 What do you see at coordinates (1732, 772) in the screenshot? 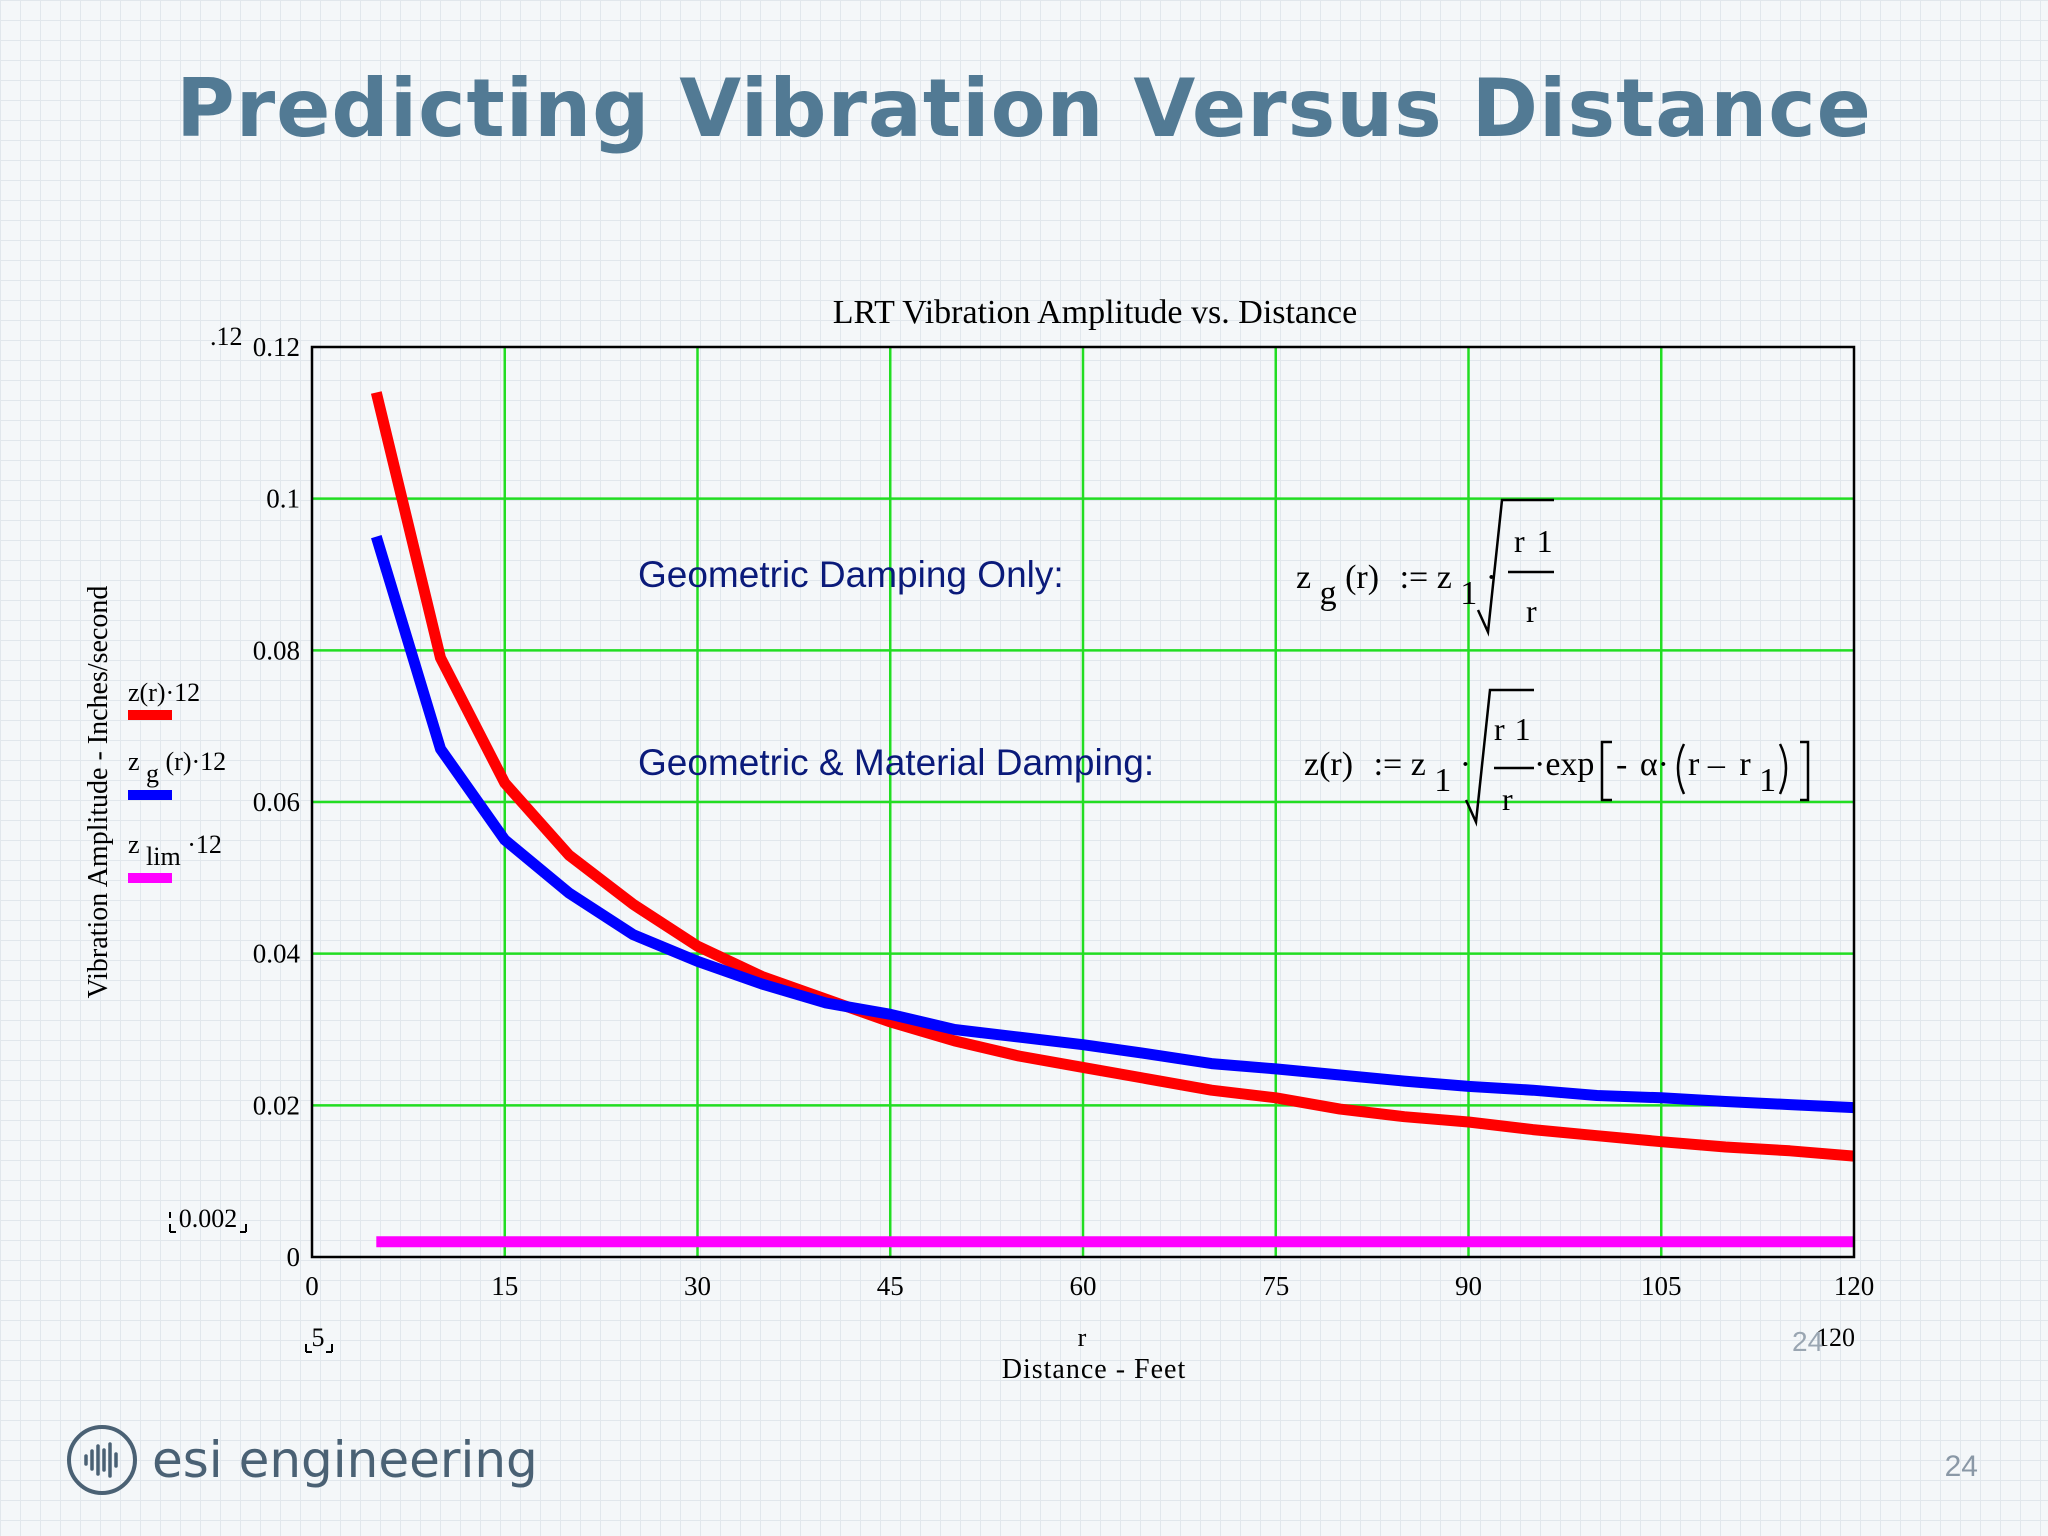
I see `svg-text: r – r 1` at bounding box center [1732, 772].